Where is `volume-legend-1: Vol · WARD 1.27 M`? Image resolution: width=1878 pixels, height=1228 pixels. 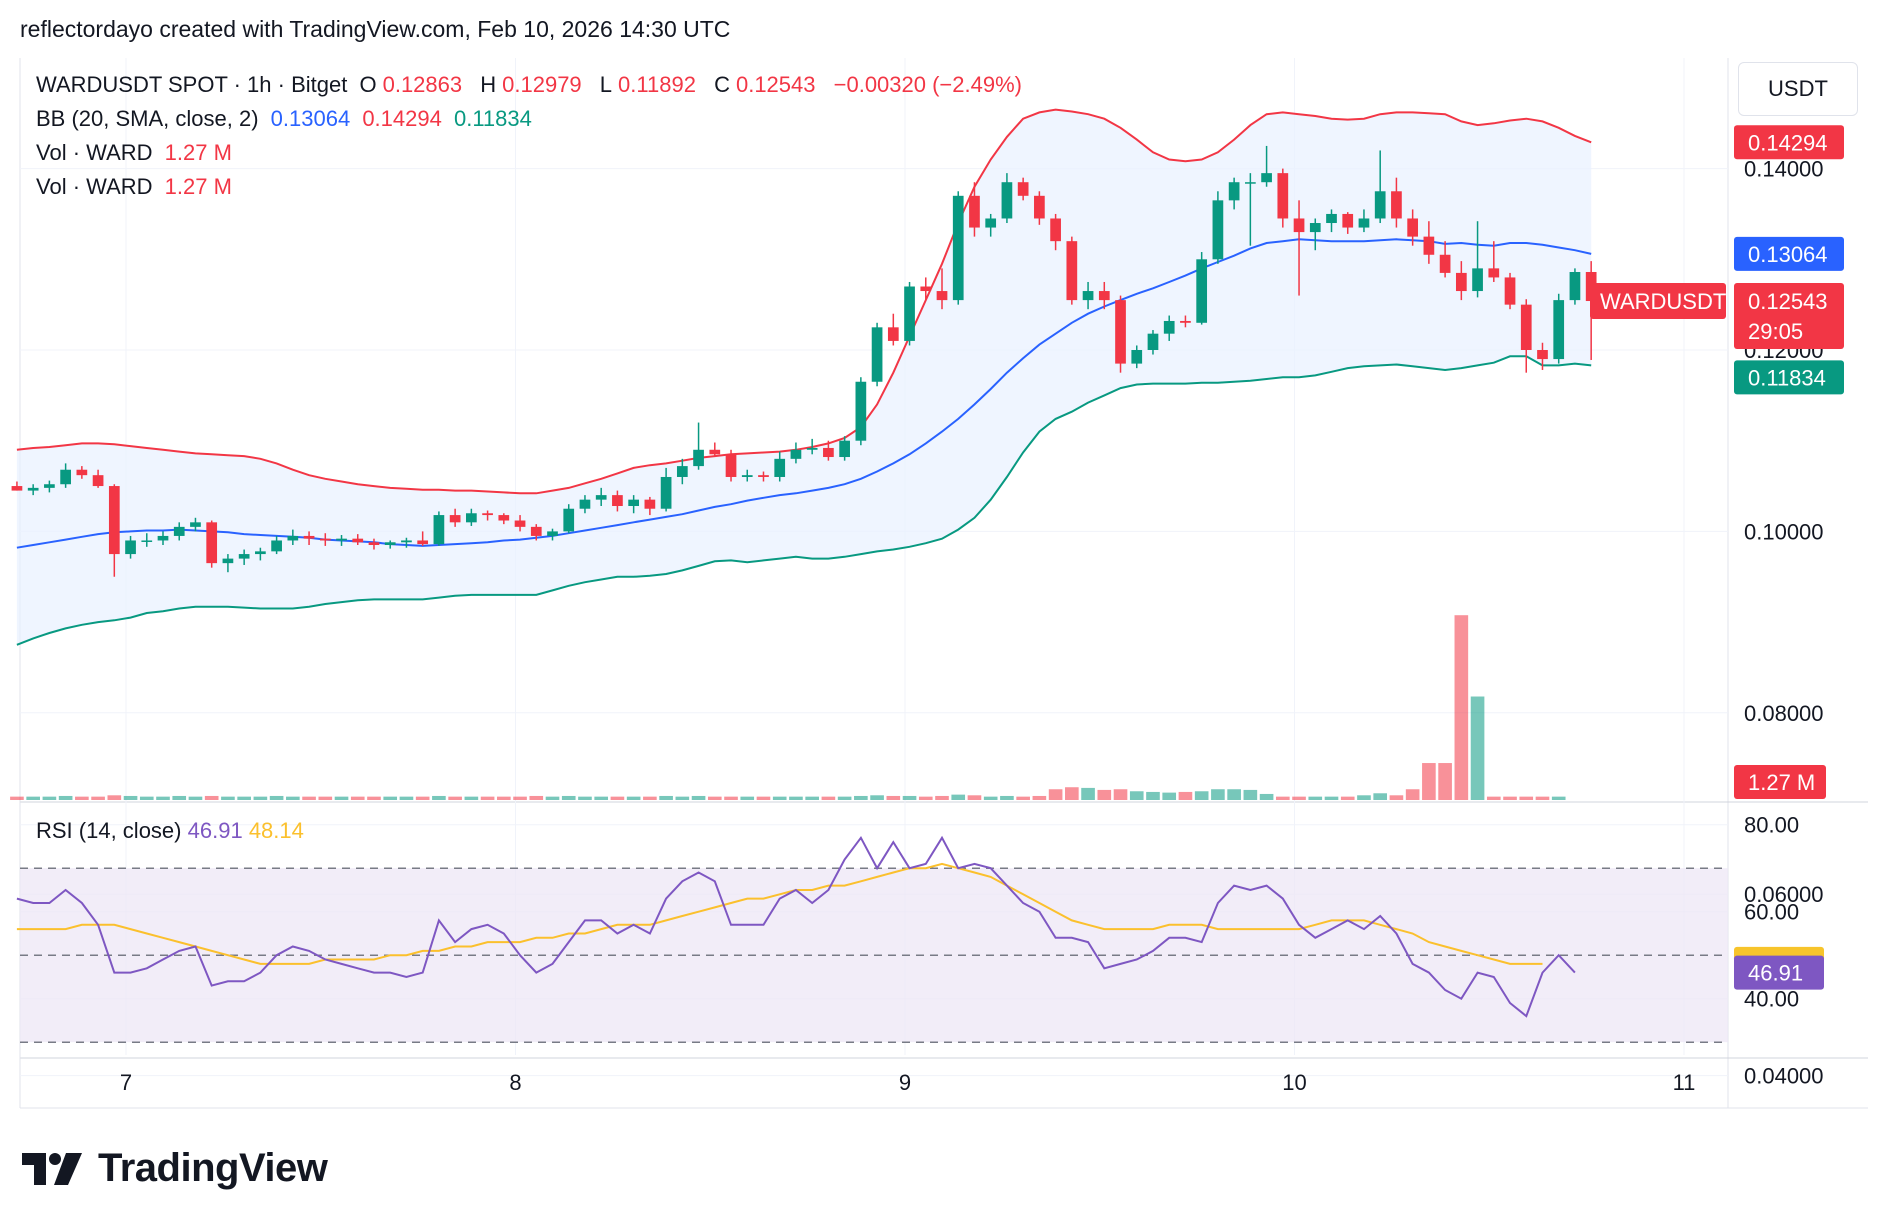
volume-legend-1: Vol · WARD 1.27 M is located at coordinates (137, 153).